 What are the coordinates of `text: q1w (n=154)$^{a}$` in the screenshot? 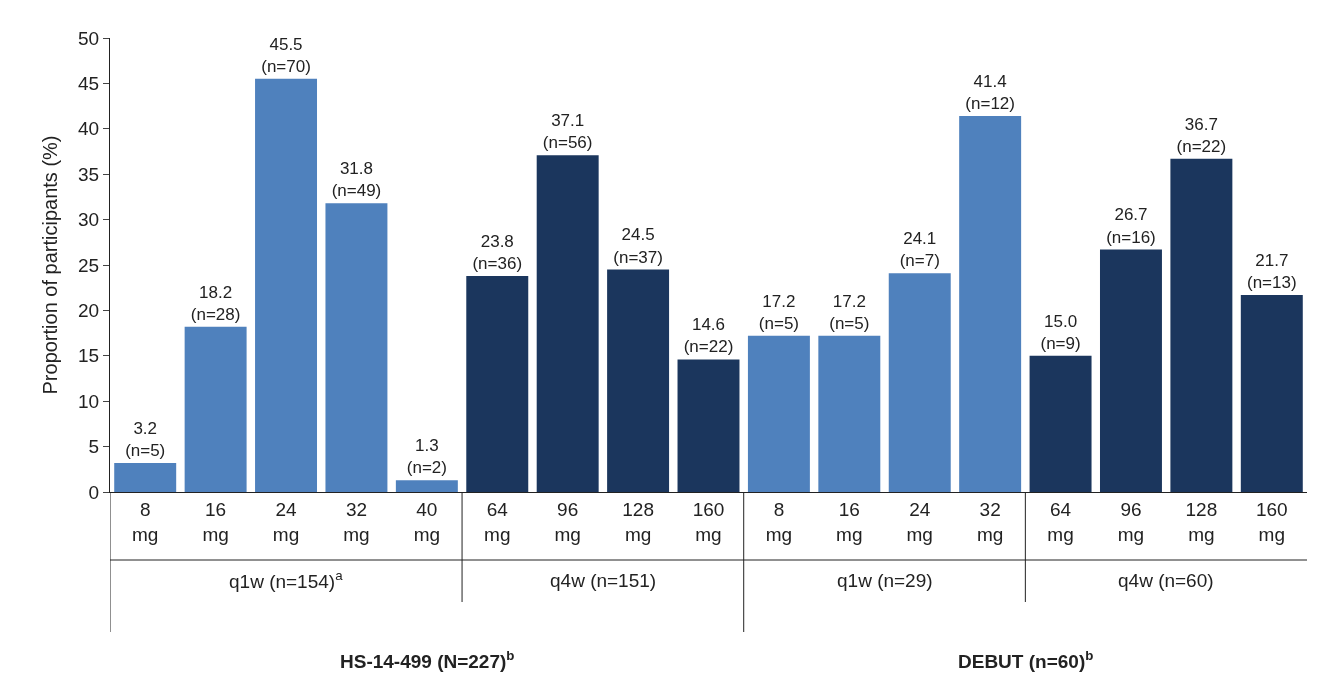 It's located at (286, 580).